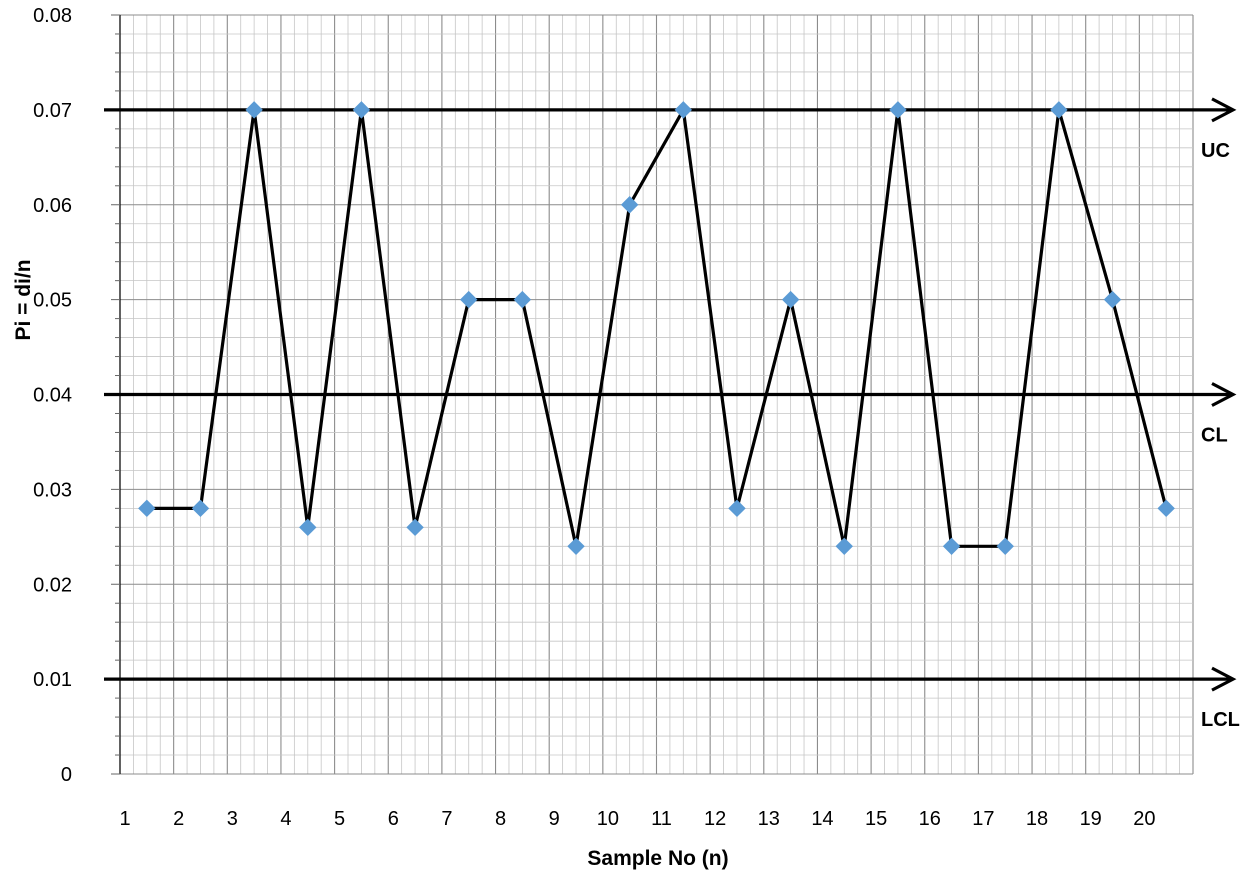 The width and height of the screenshot is (1246, 889). What do you see at coordinates (339, 819) in the screenshot?
I see `x-tick-label: 5` at bounding box center [339, 819].